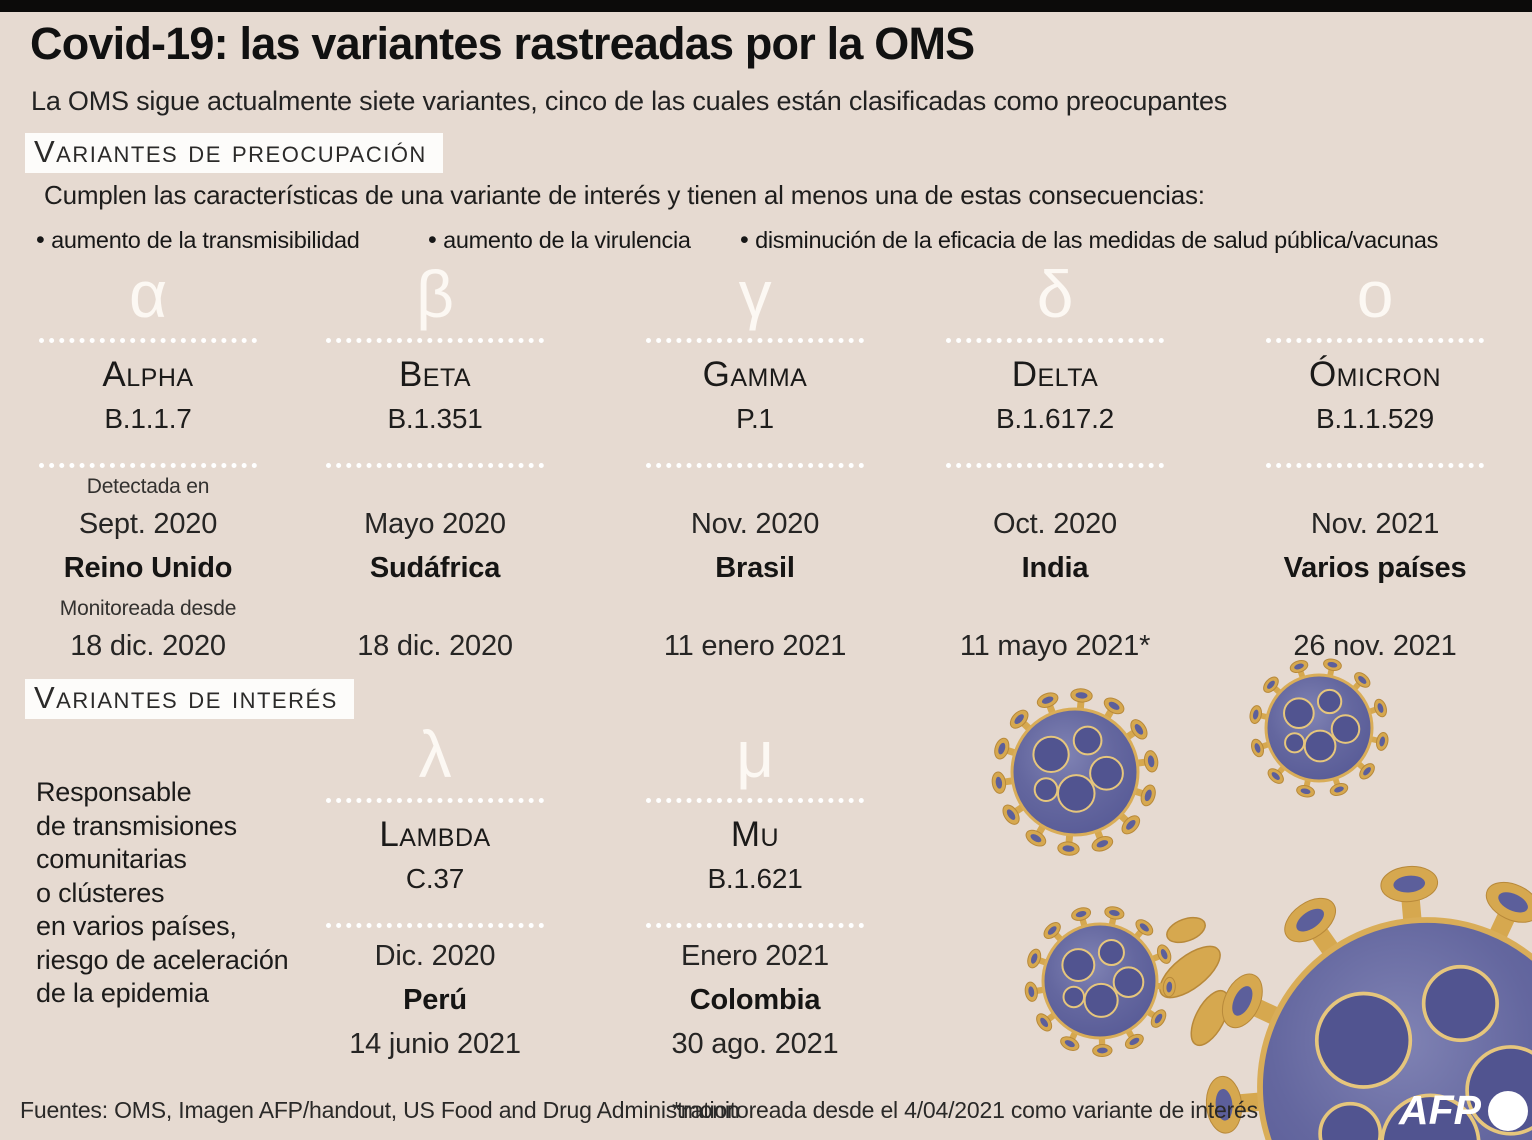 This screenshot has width=1532, height=1140. What do you see at coordinates (162, 959) in the screenshot?
I see `description-line: riesgo de aceleración` at bounding box center [162, 959].